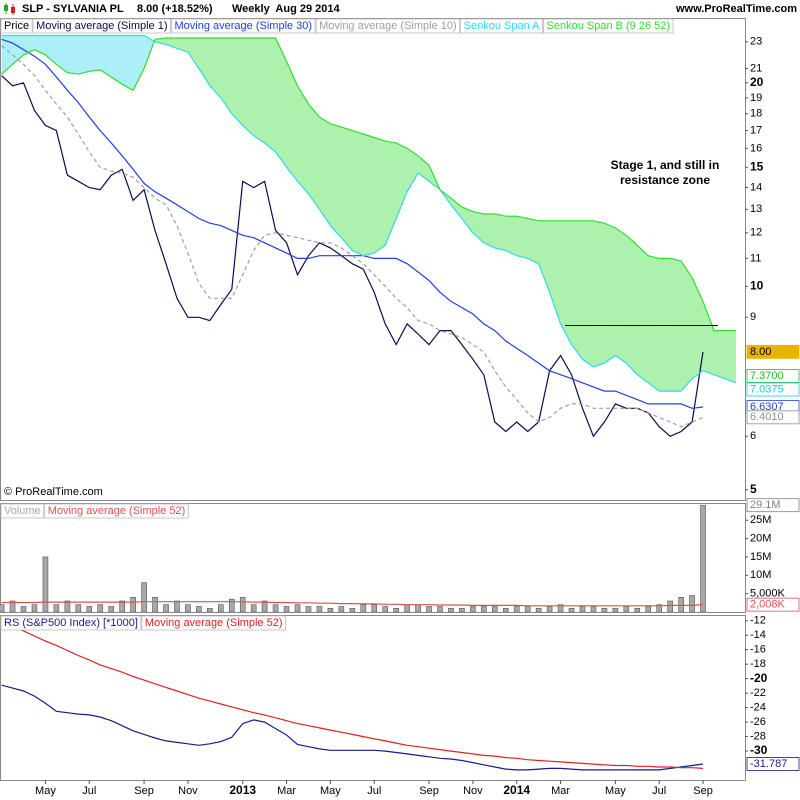 Image resolution: width=800 pixels, height=800 pixels. I want to click on y-tick-label: -20, so click(759, 678).